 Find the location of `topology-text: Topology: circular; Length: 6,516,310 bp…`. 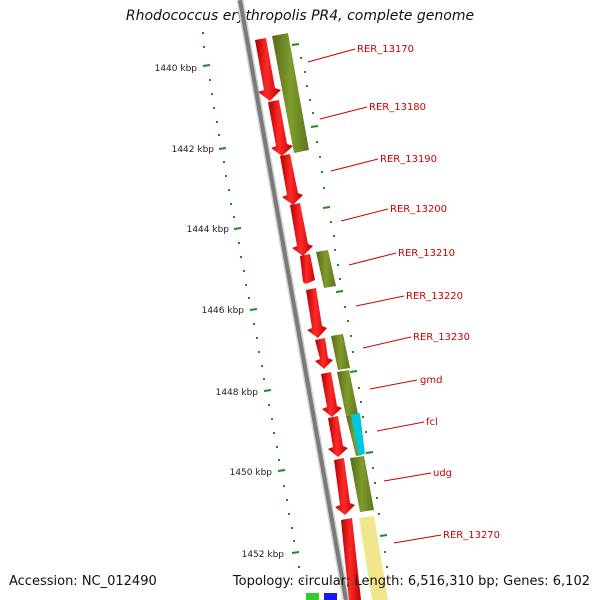

topology-text: Topology: circular; Length: 6,516,310 bp… is located at coordinates (411, 581).